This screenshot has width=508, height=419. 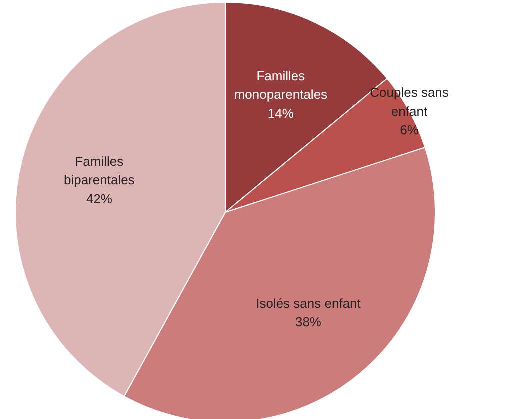 I want to click on data-label: 38%, so click(x=308, y=322).